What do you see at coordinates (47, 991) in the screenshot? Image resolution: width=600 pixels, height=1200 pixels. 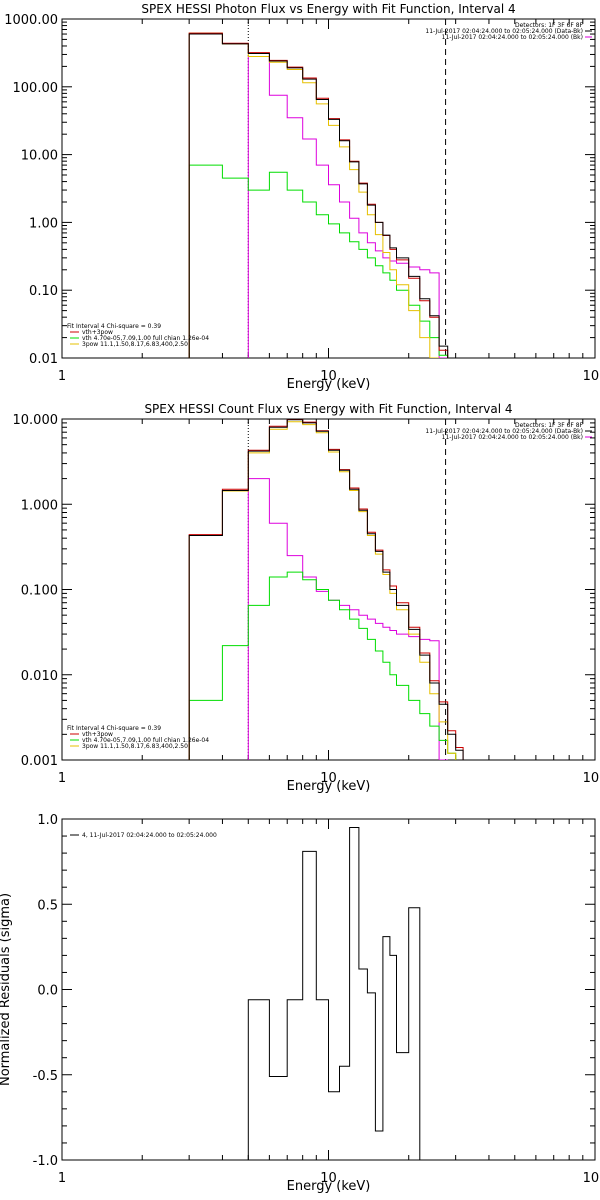 I see `y-tick-label: 0.0` at bounding box center [47, 991].